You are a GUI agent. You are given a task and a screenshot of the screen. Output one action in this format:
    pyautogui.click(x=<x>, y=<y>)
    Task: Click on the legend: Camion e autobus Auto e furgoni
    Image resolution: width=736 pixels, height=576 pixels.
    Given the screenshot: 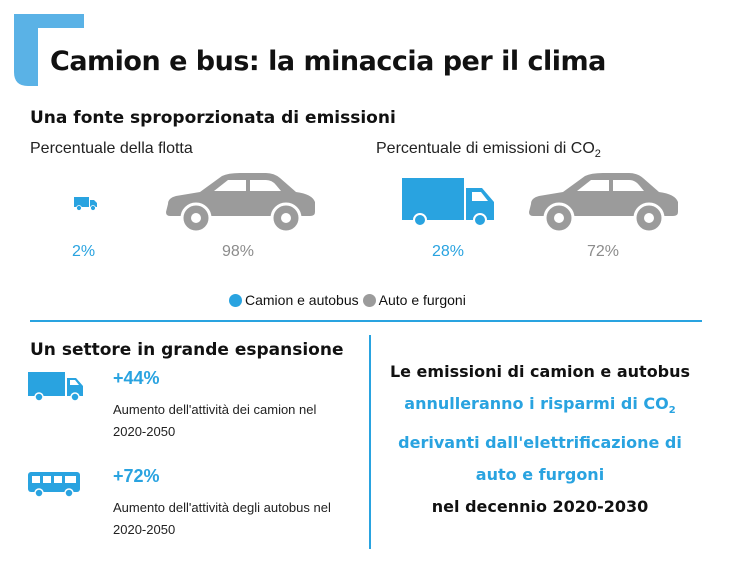 What is the action you would take?
    pyautogui.click(x=349, y=300)
    